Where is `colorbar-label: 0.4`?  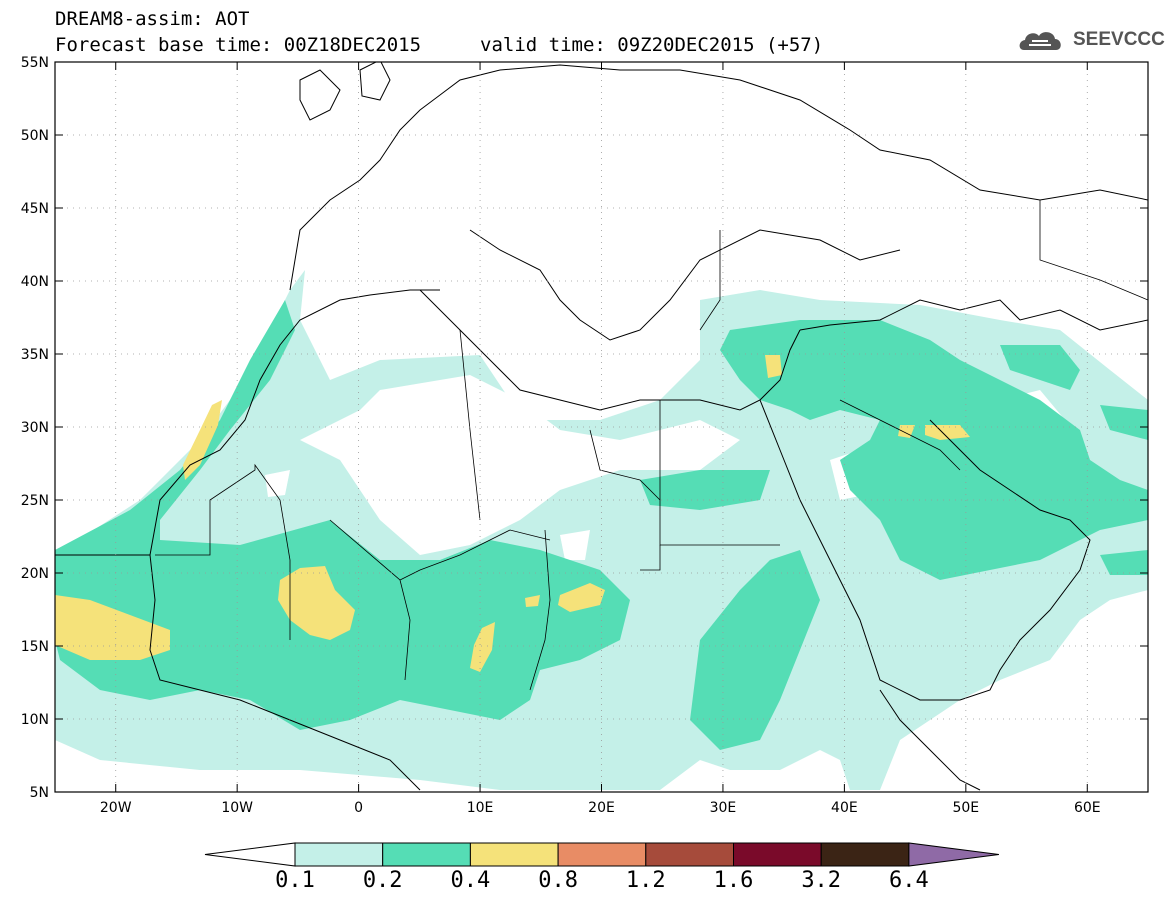
colorbar-label: 0.4 is located at coordinates (470, 880).